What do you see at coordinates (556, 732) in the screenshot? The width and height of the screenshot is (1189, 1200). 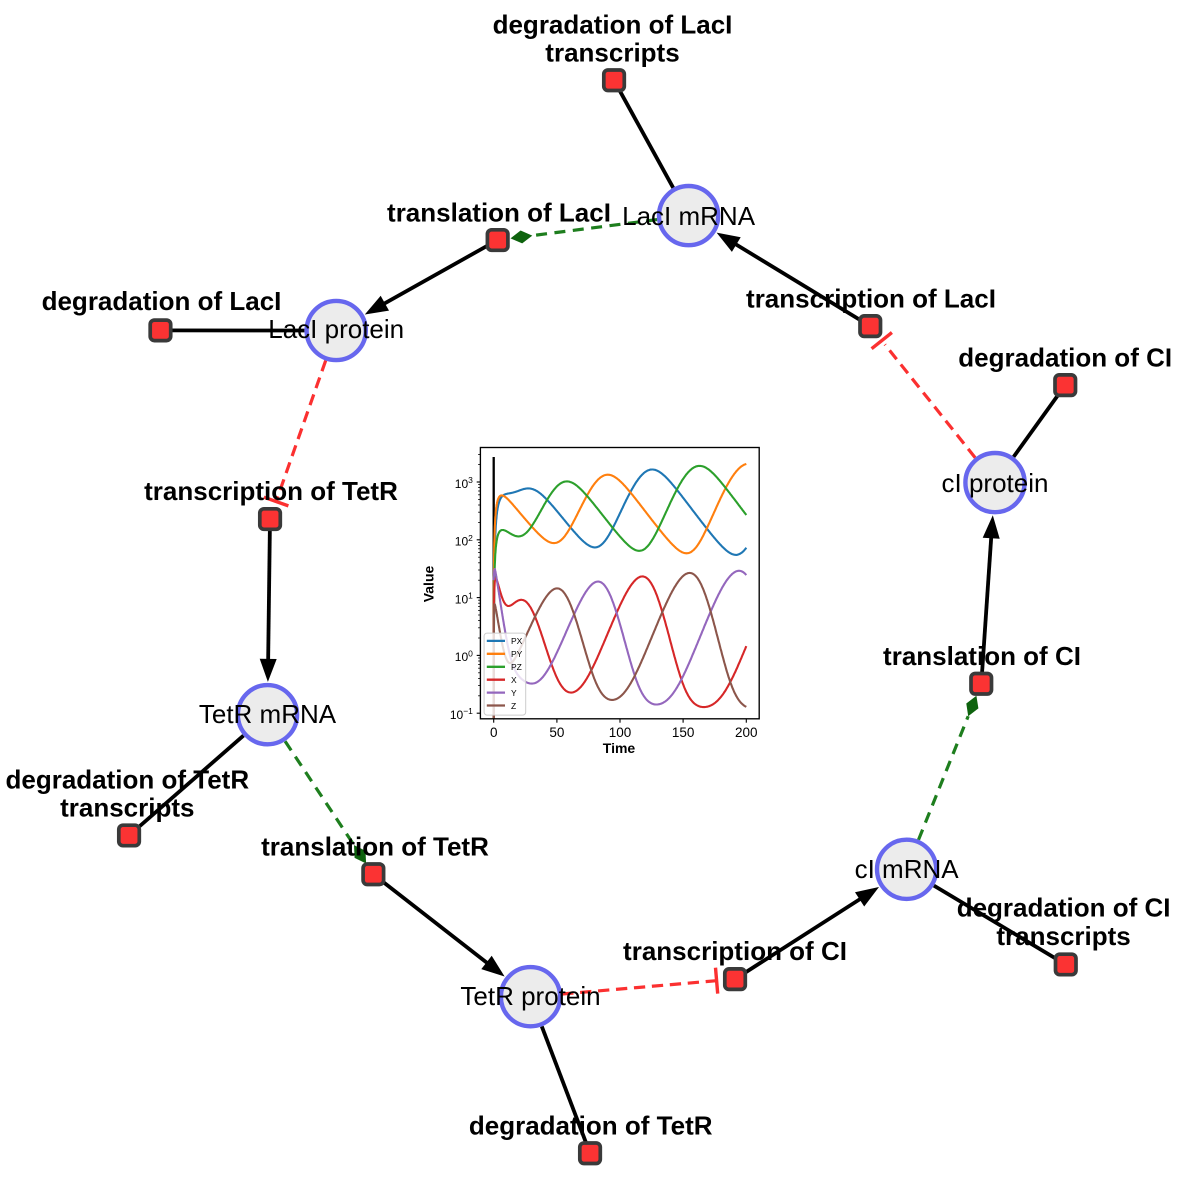 I see `svg-text: 50` at bounding box center [556, 732].